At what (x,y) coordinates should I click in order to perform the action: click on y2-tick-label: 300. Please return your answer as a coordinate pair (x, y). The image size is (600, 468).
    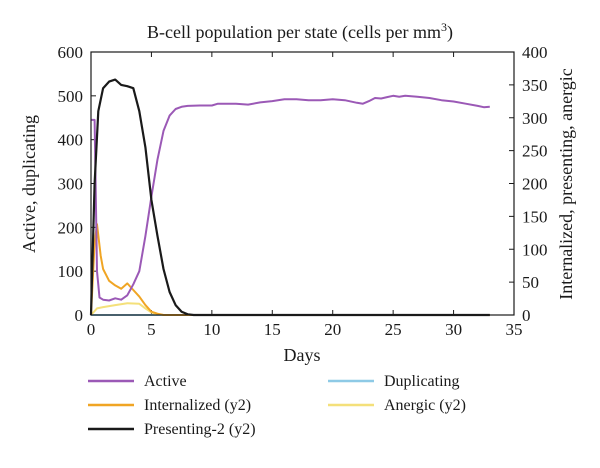
    Looking at the image, I should click on (535, 118).